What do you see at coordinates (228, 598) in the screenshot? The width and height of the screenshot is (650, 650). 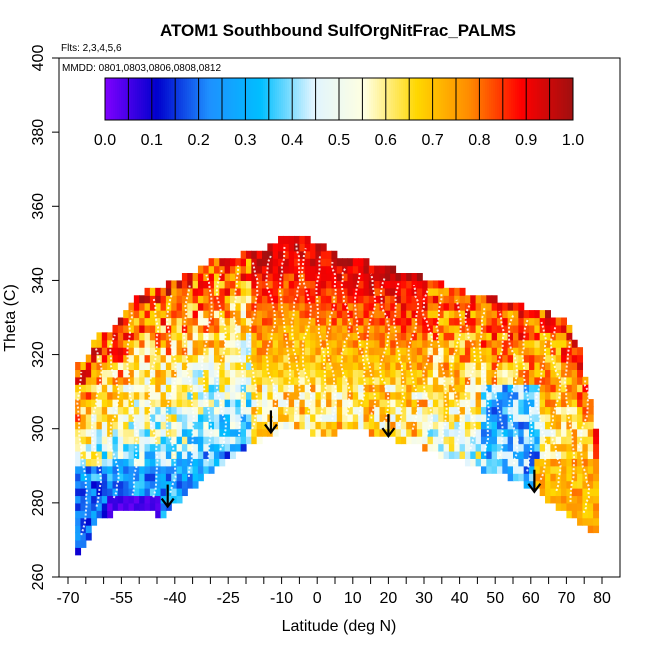 I see `x-tick-label: -25` at bounding box center [228, 598].